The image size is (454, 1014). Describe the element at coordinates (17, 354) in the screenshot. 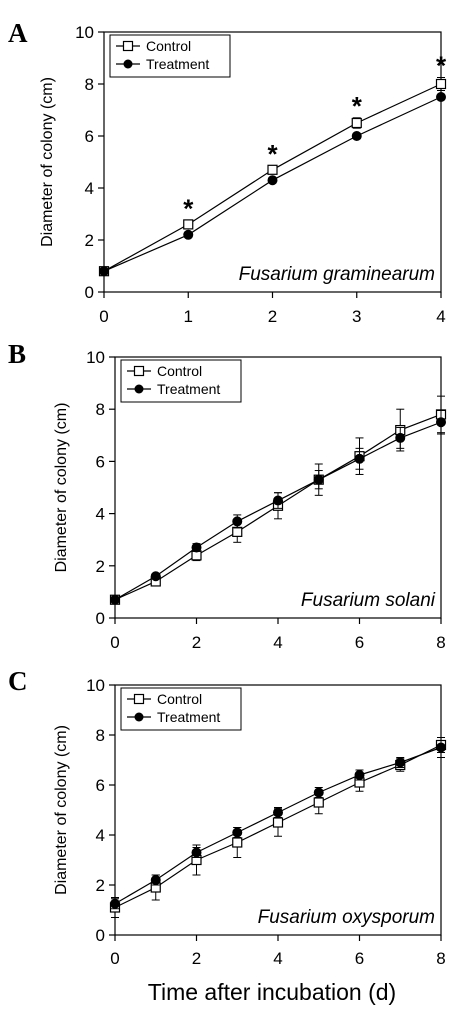

I see `panel-letter: B` at that location.